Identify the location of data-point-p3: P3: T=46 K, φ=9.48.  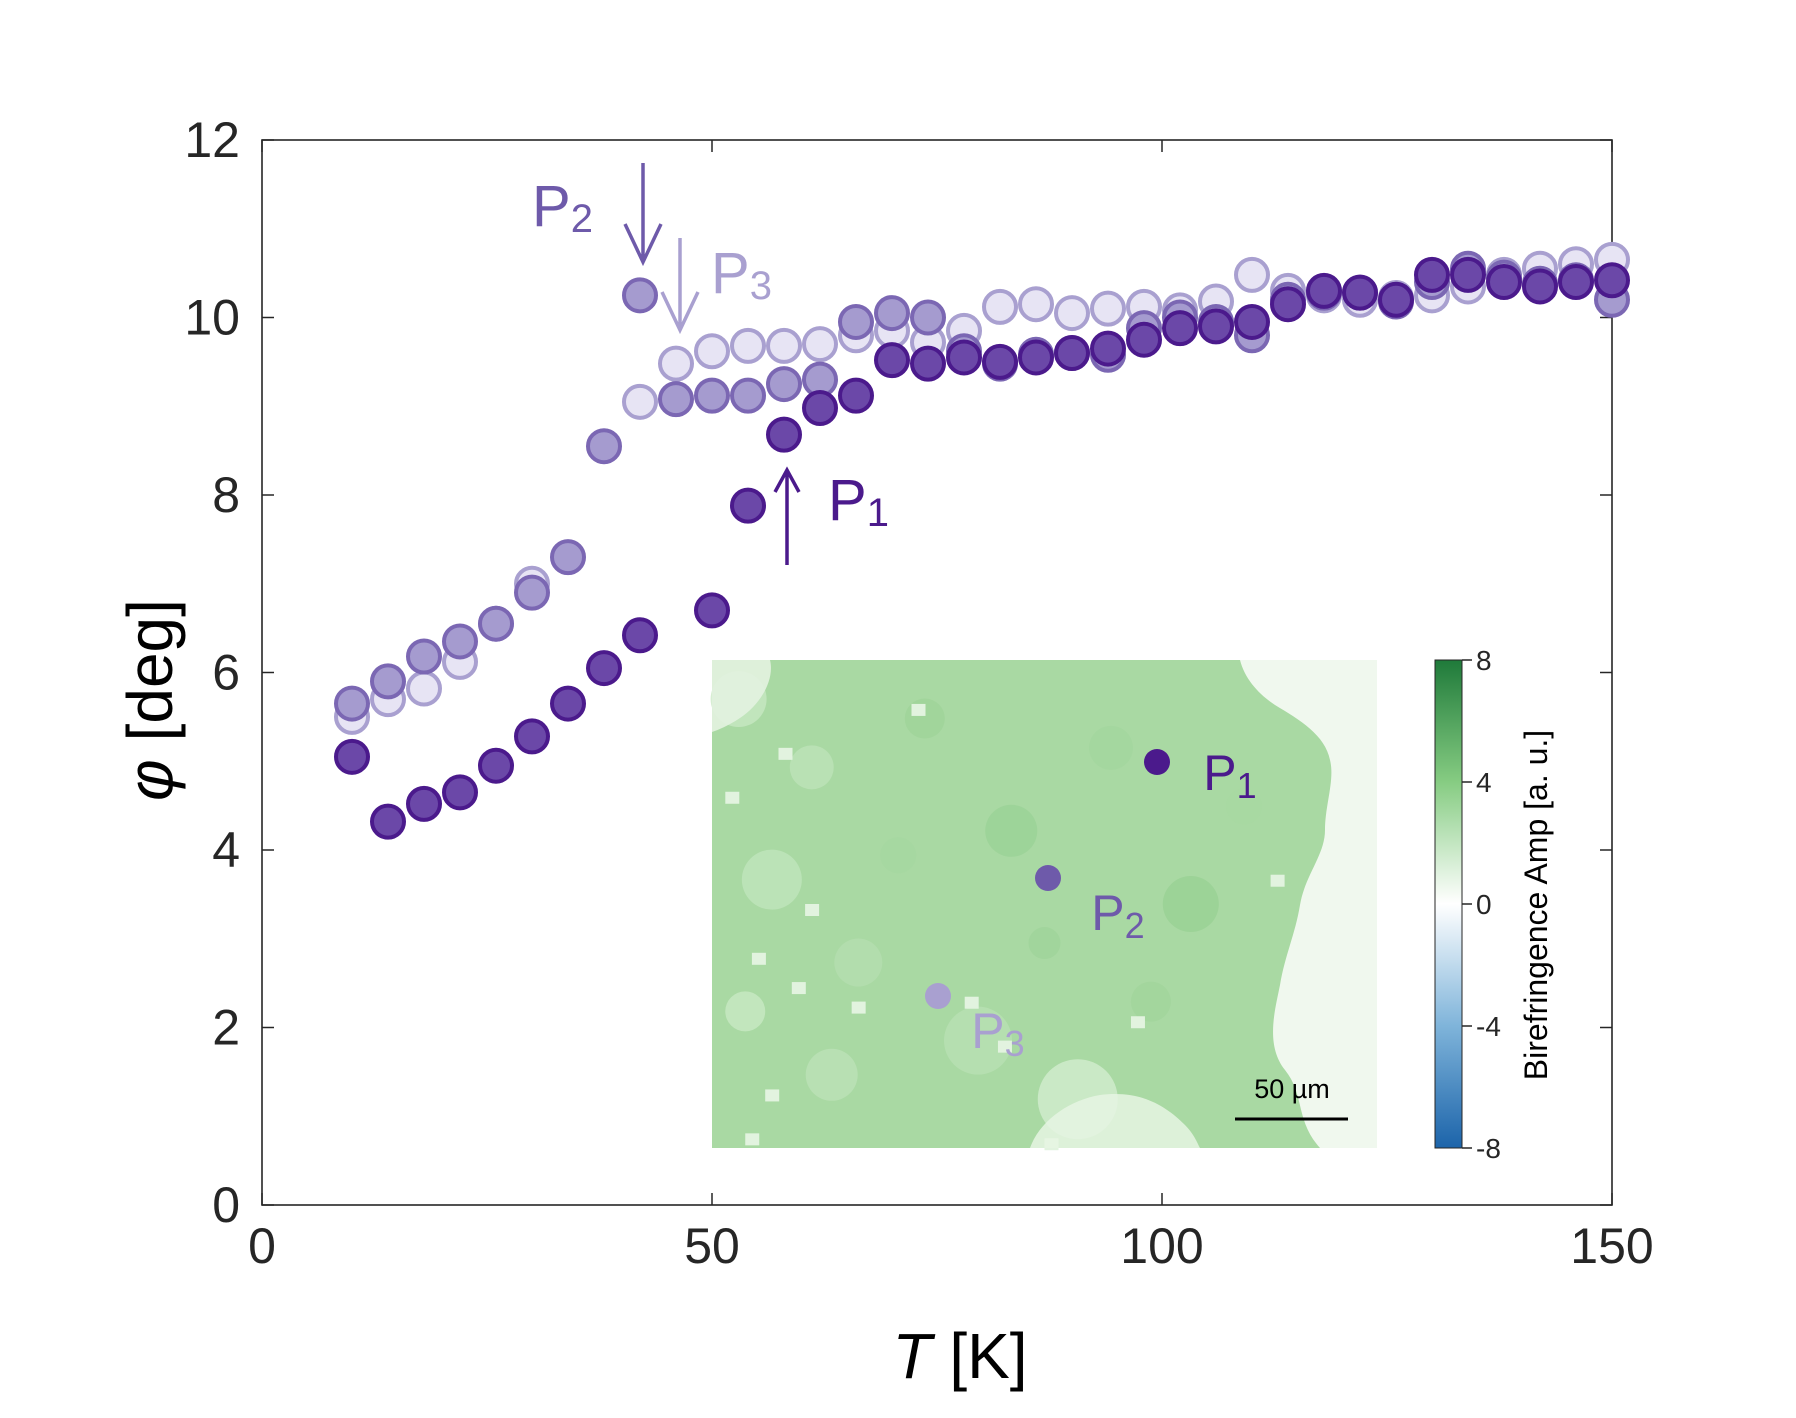
(676, 363).